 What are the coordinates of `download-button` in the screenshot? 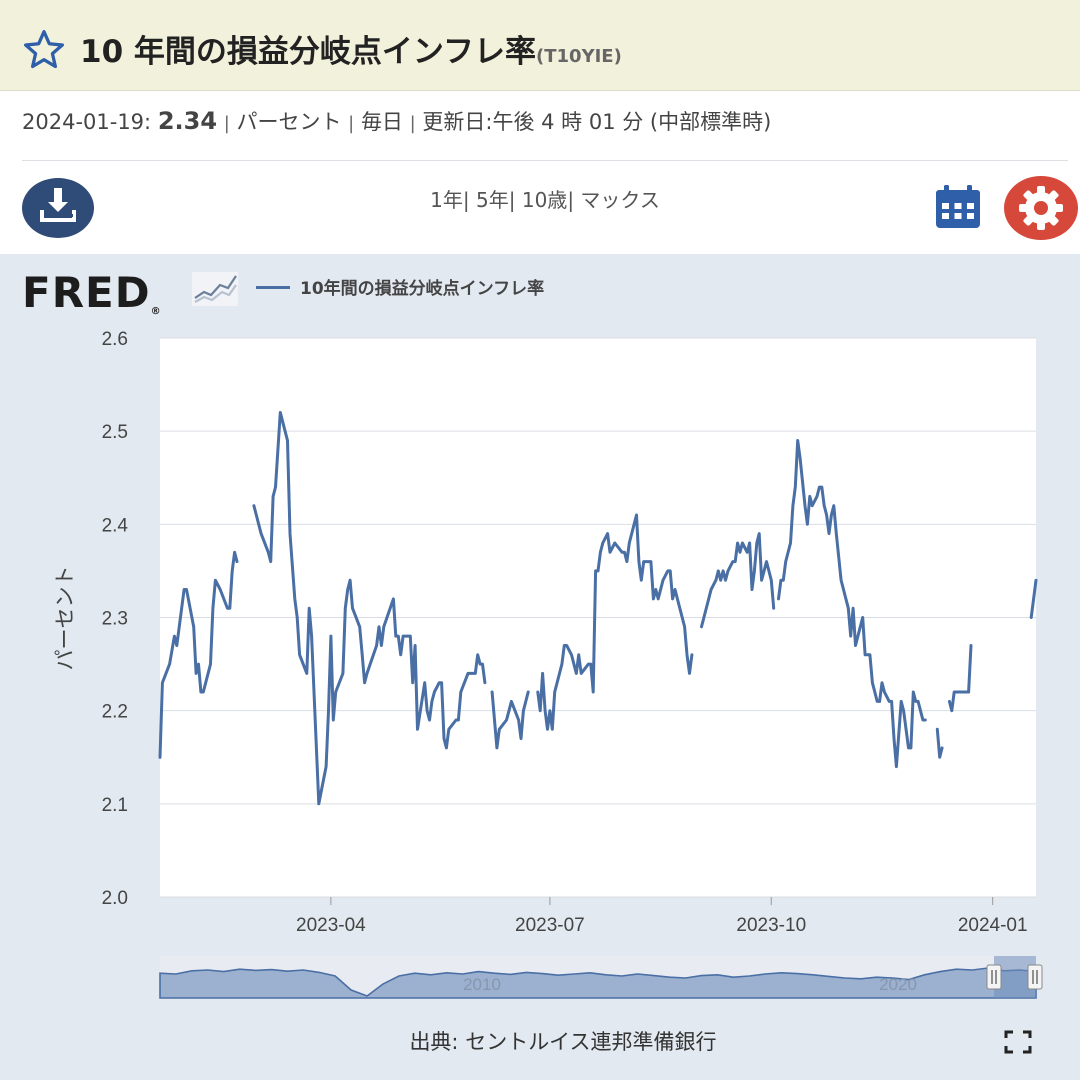 It's located at (58, 208).